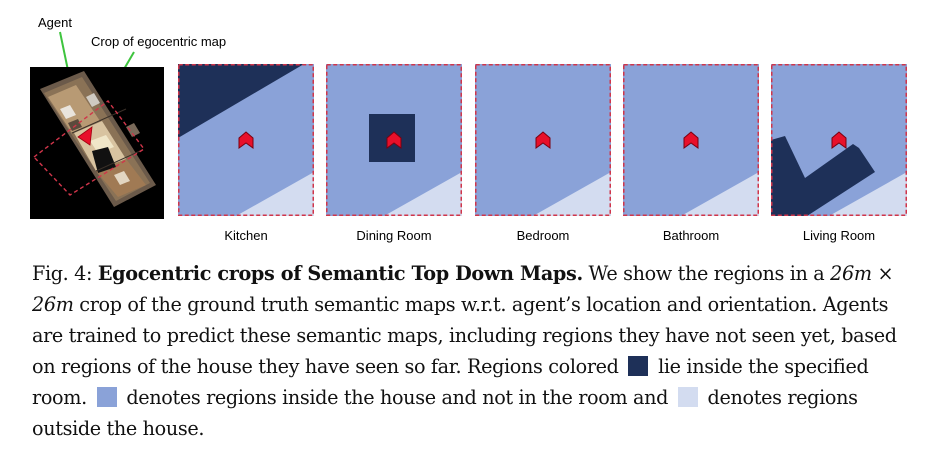 The height and width of the screenshot is (451, 934). What do you see at coordinates (882, 273) in the screenshot?
I see `caption-text: ×` at bounding box center [882, 273].